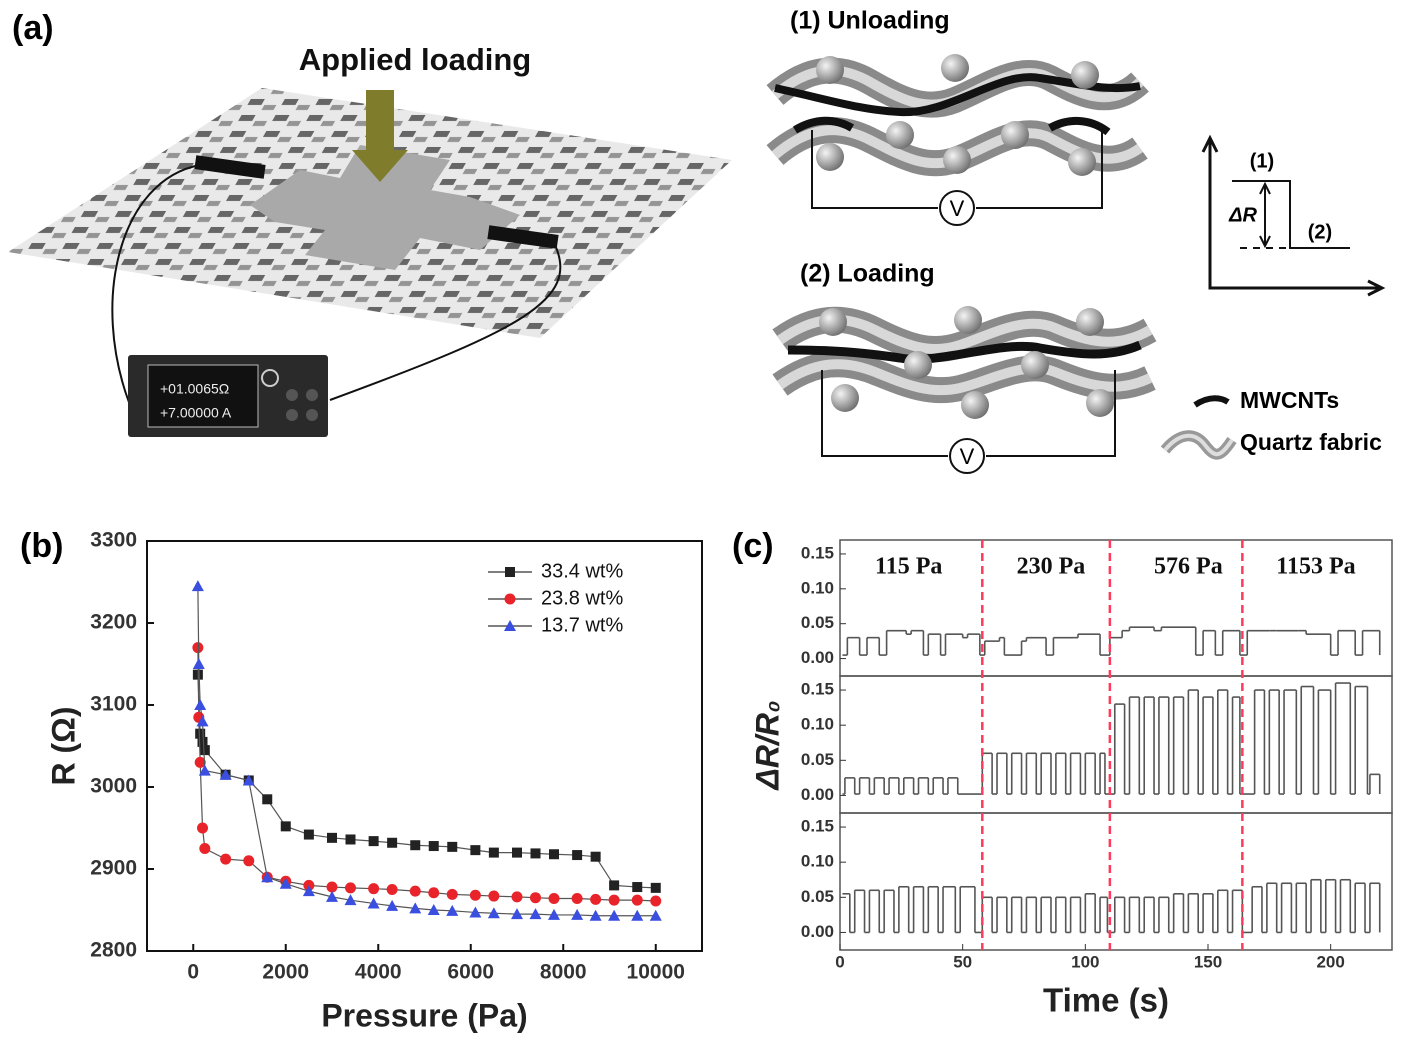 The width and height of the screenshot is (1418, 1041). I want to click on legend-swatch, so click(1211, 401).